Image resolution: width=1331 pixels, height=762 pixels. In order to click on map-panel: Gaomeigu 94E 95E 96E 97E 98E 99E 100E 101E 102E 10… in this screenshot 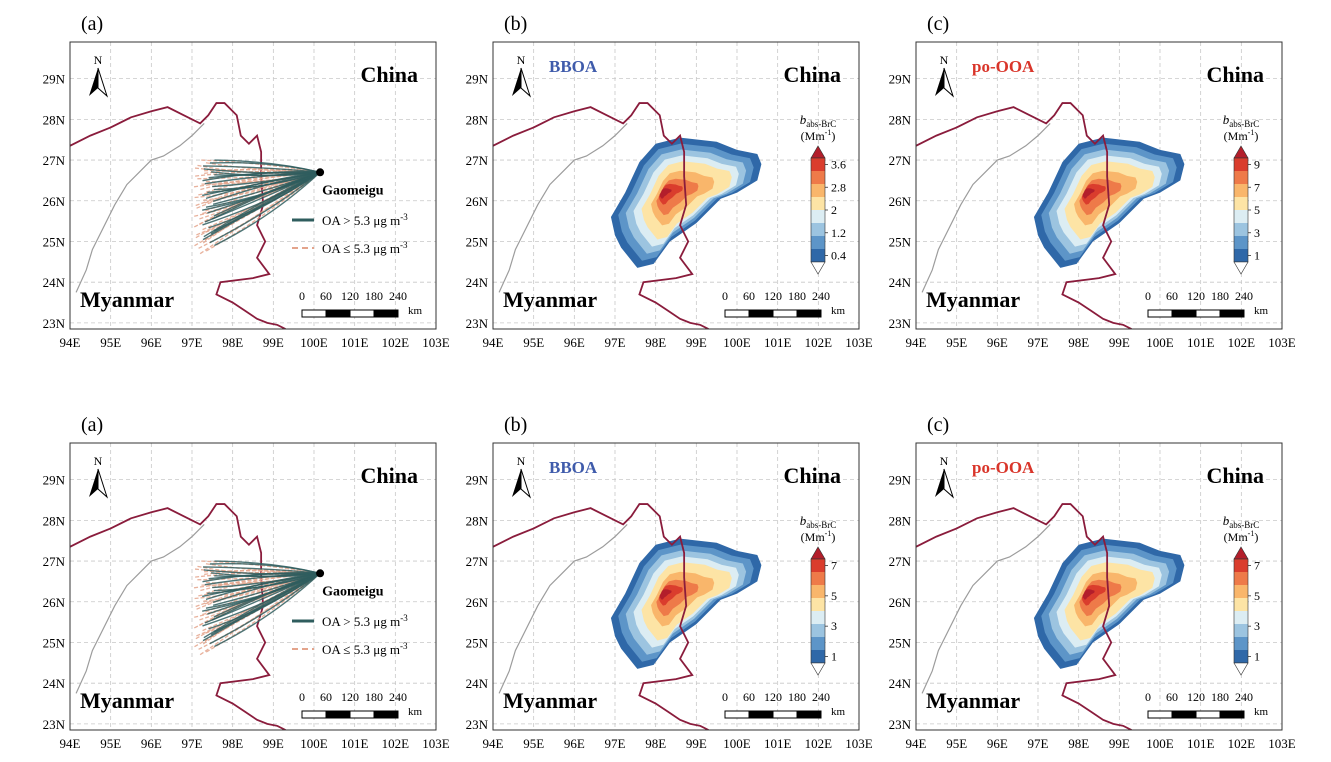, I will do `click(246, 582)`.